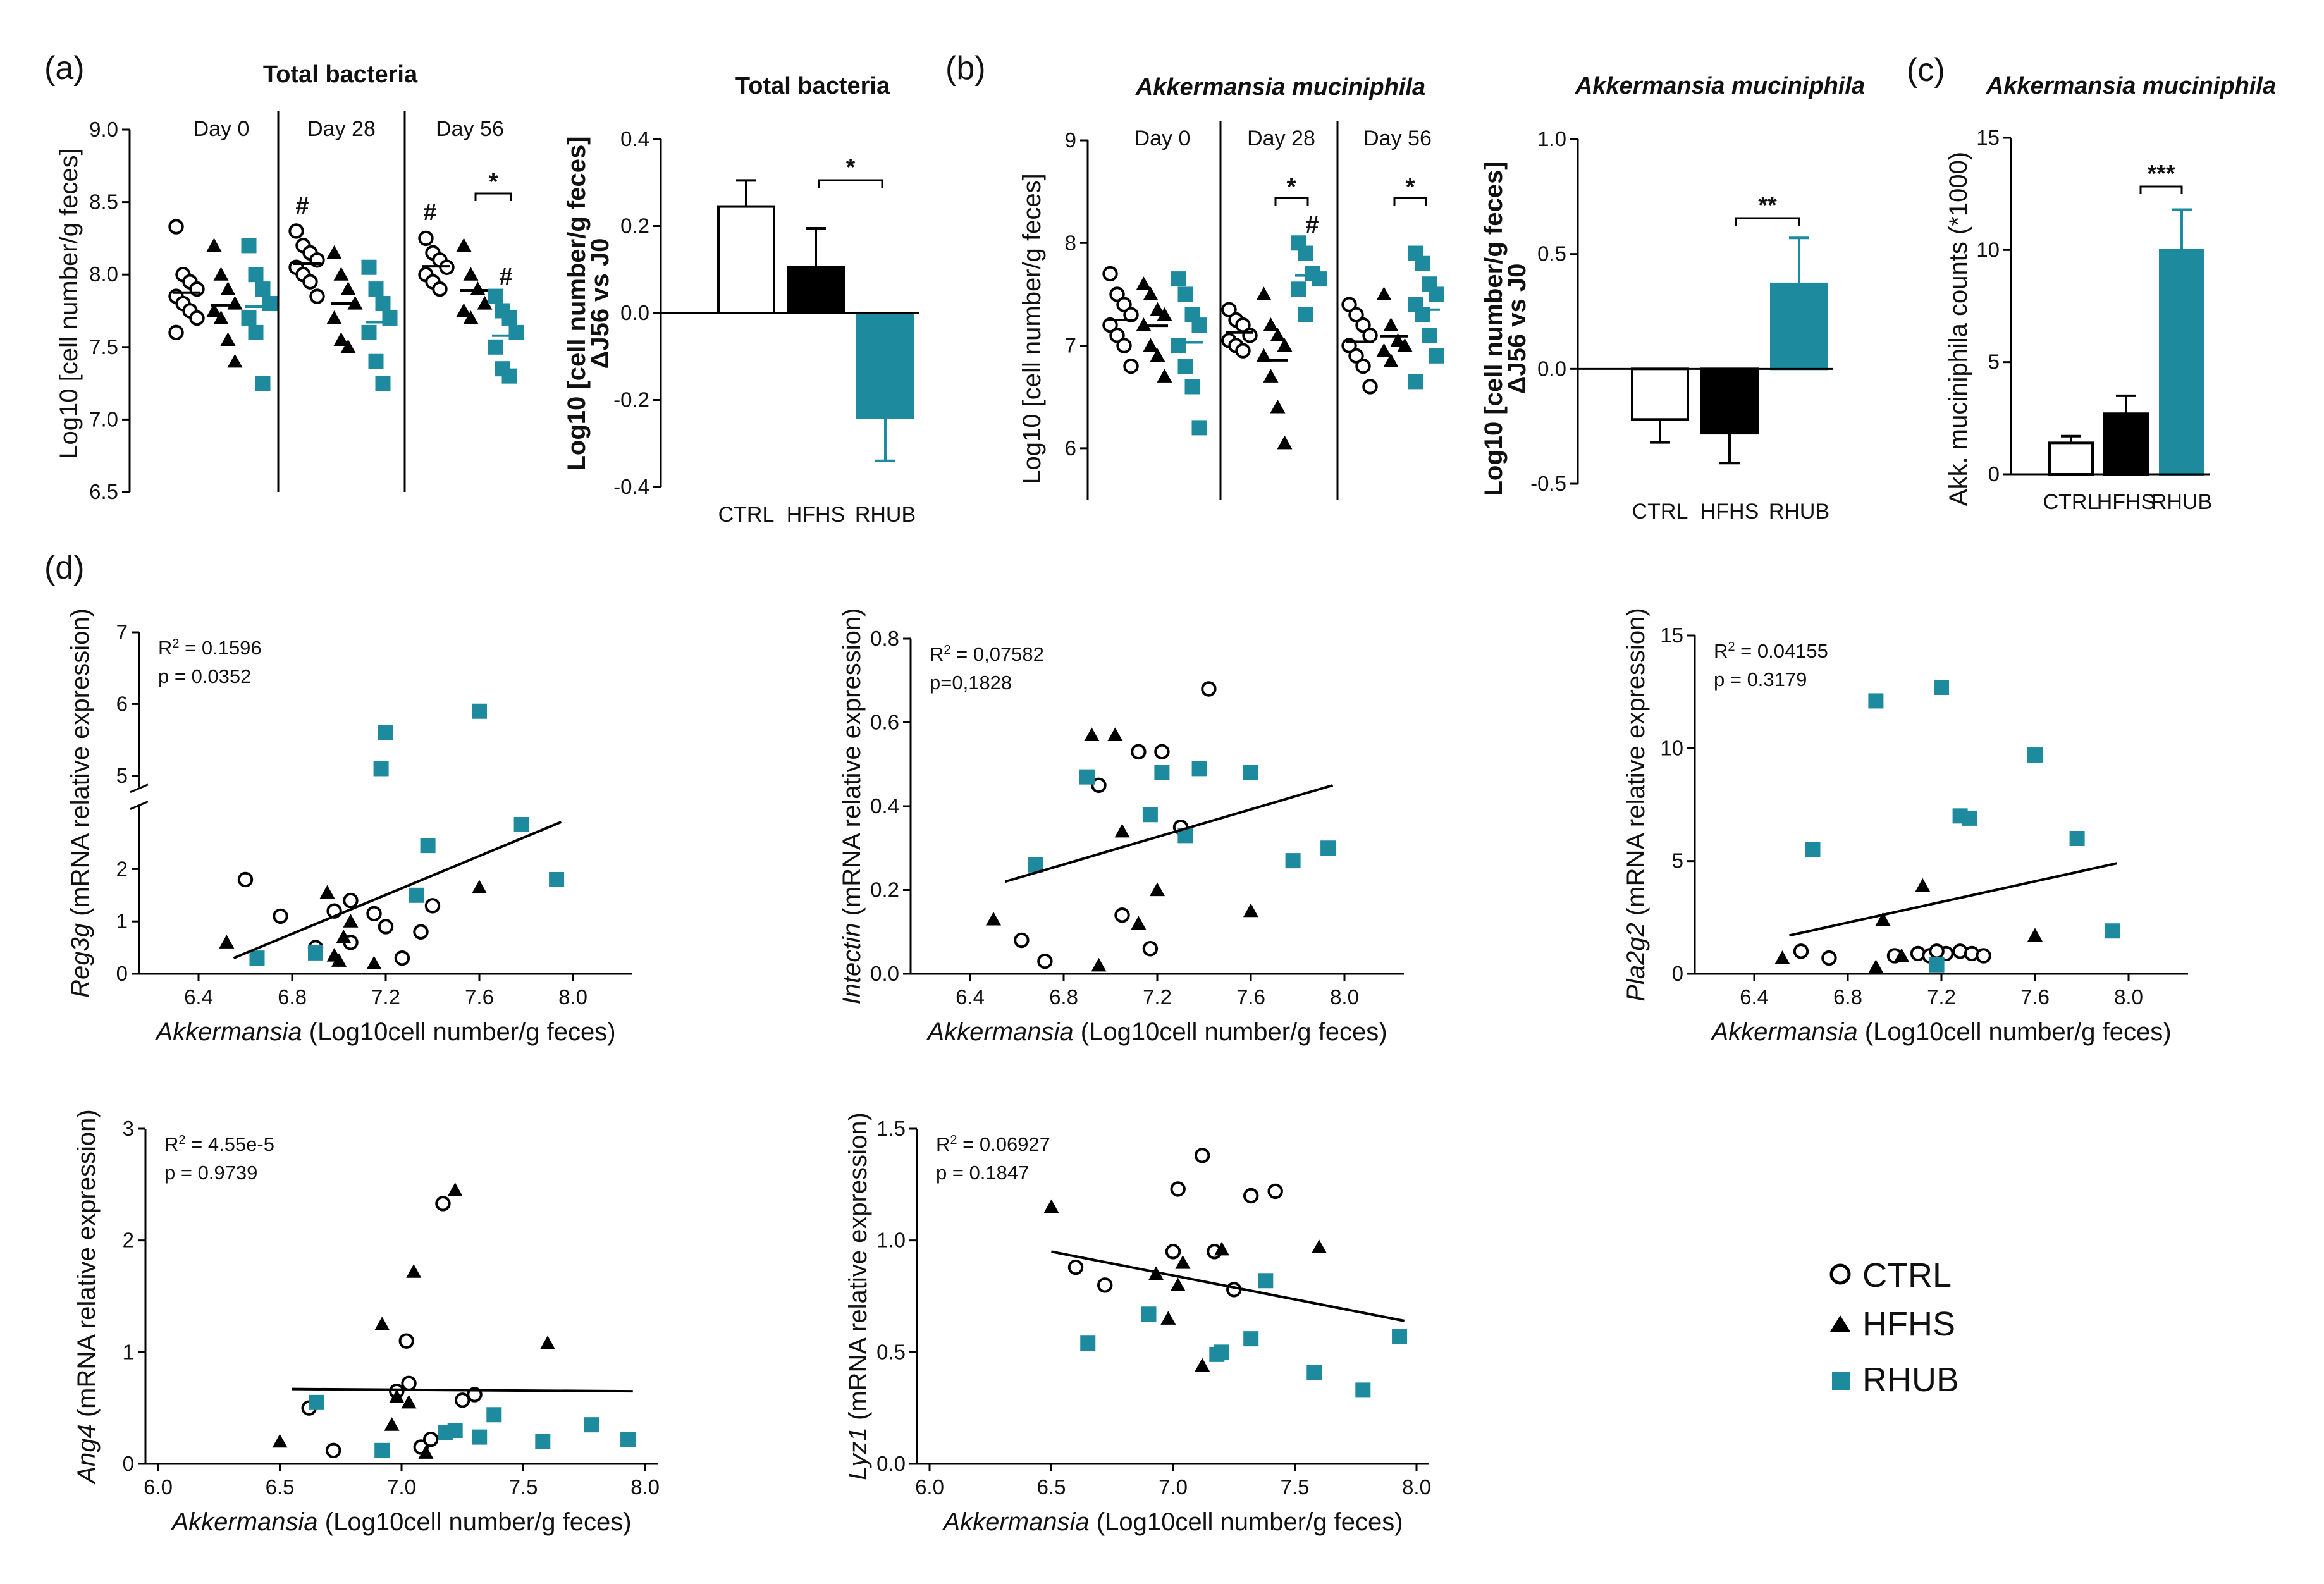 The height and width of the screenshot is (1584, 2324). What do you see at coordinates (1517, 330) in the screenshot?
I see `b-bar-ylabel2: ΔJ56 vs J0` at bounding box center [1517, 330].